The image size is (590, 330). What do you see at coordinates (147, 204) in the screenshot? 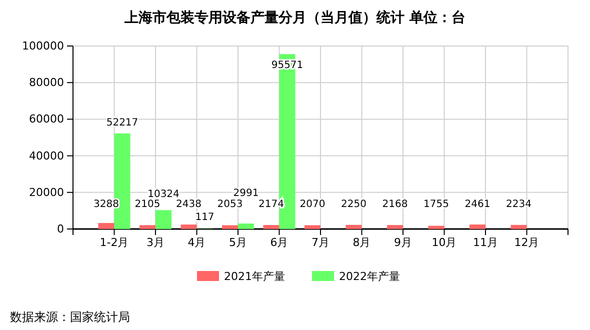
I see `data-label: 2105` at bounding box center [147, 204].